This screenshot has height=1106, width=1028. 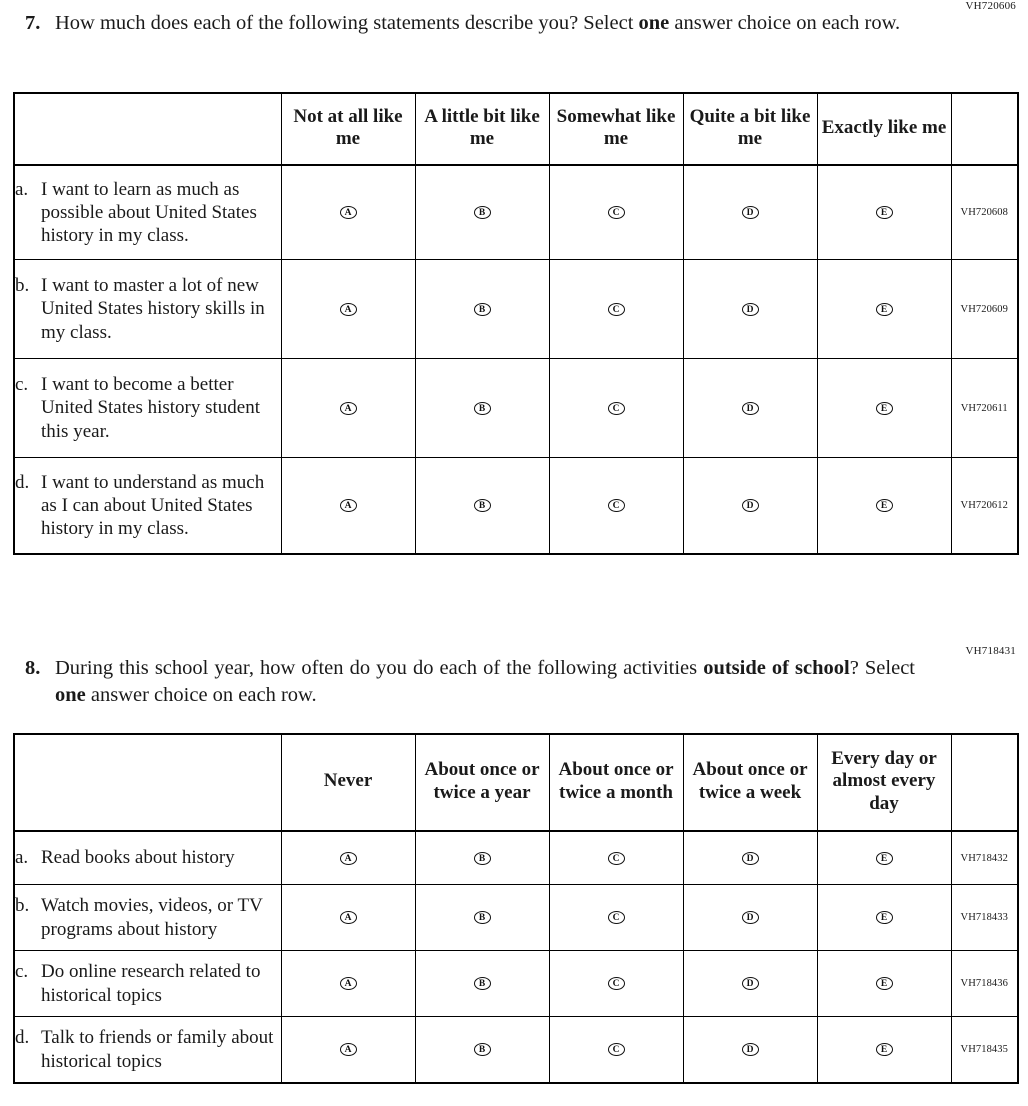 I want to click on question-7-row-c-option-c: C, so click(x=616, y=408).